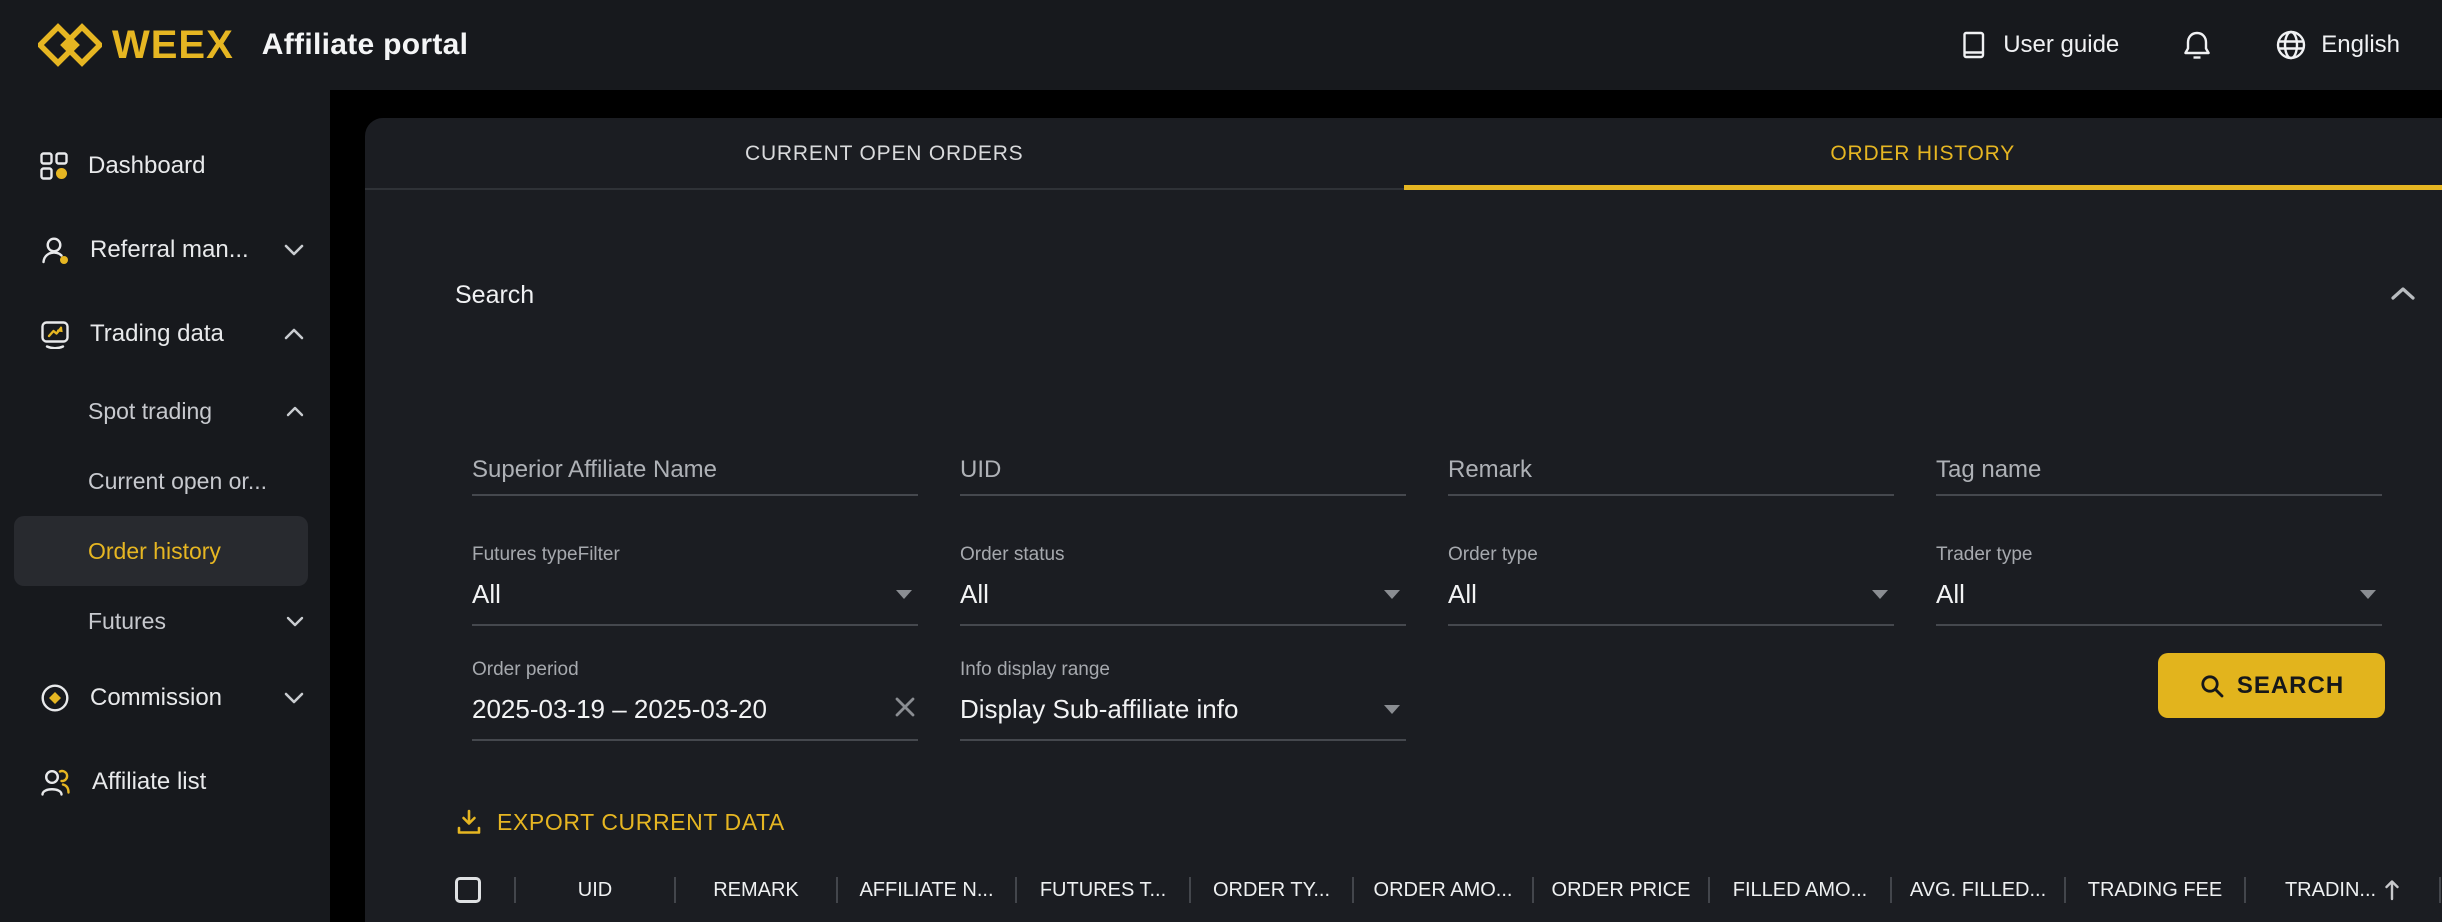  Describe the element at coordinates (525, 669) in the screenshot. I see `field-label: Order period` at that location.